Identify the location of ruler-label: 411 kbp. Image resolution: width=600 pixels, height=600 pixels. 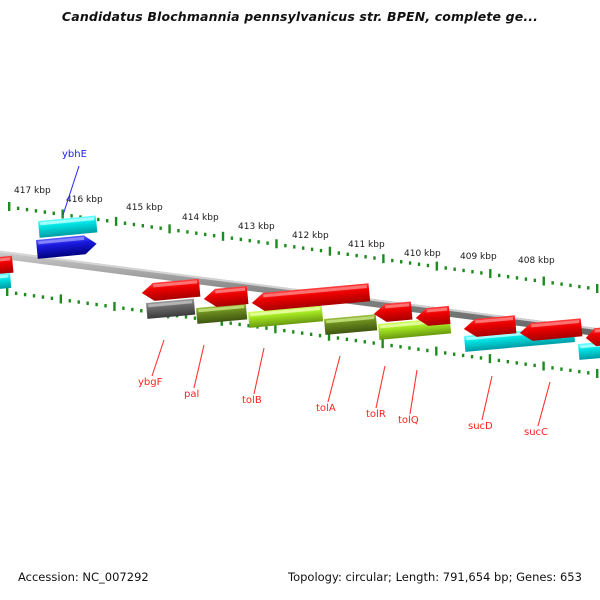
(366, 245).